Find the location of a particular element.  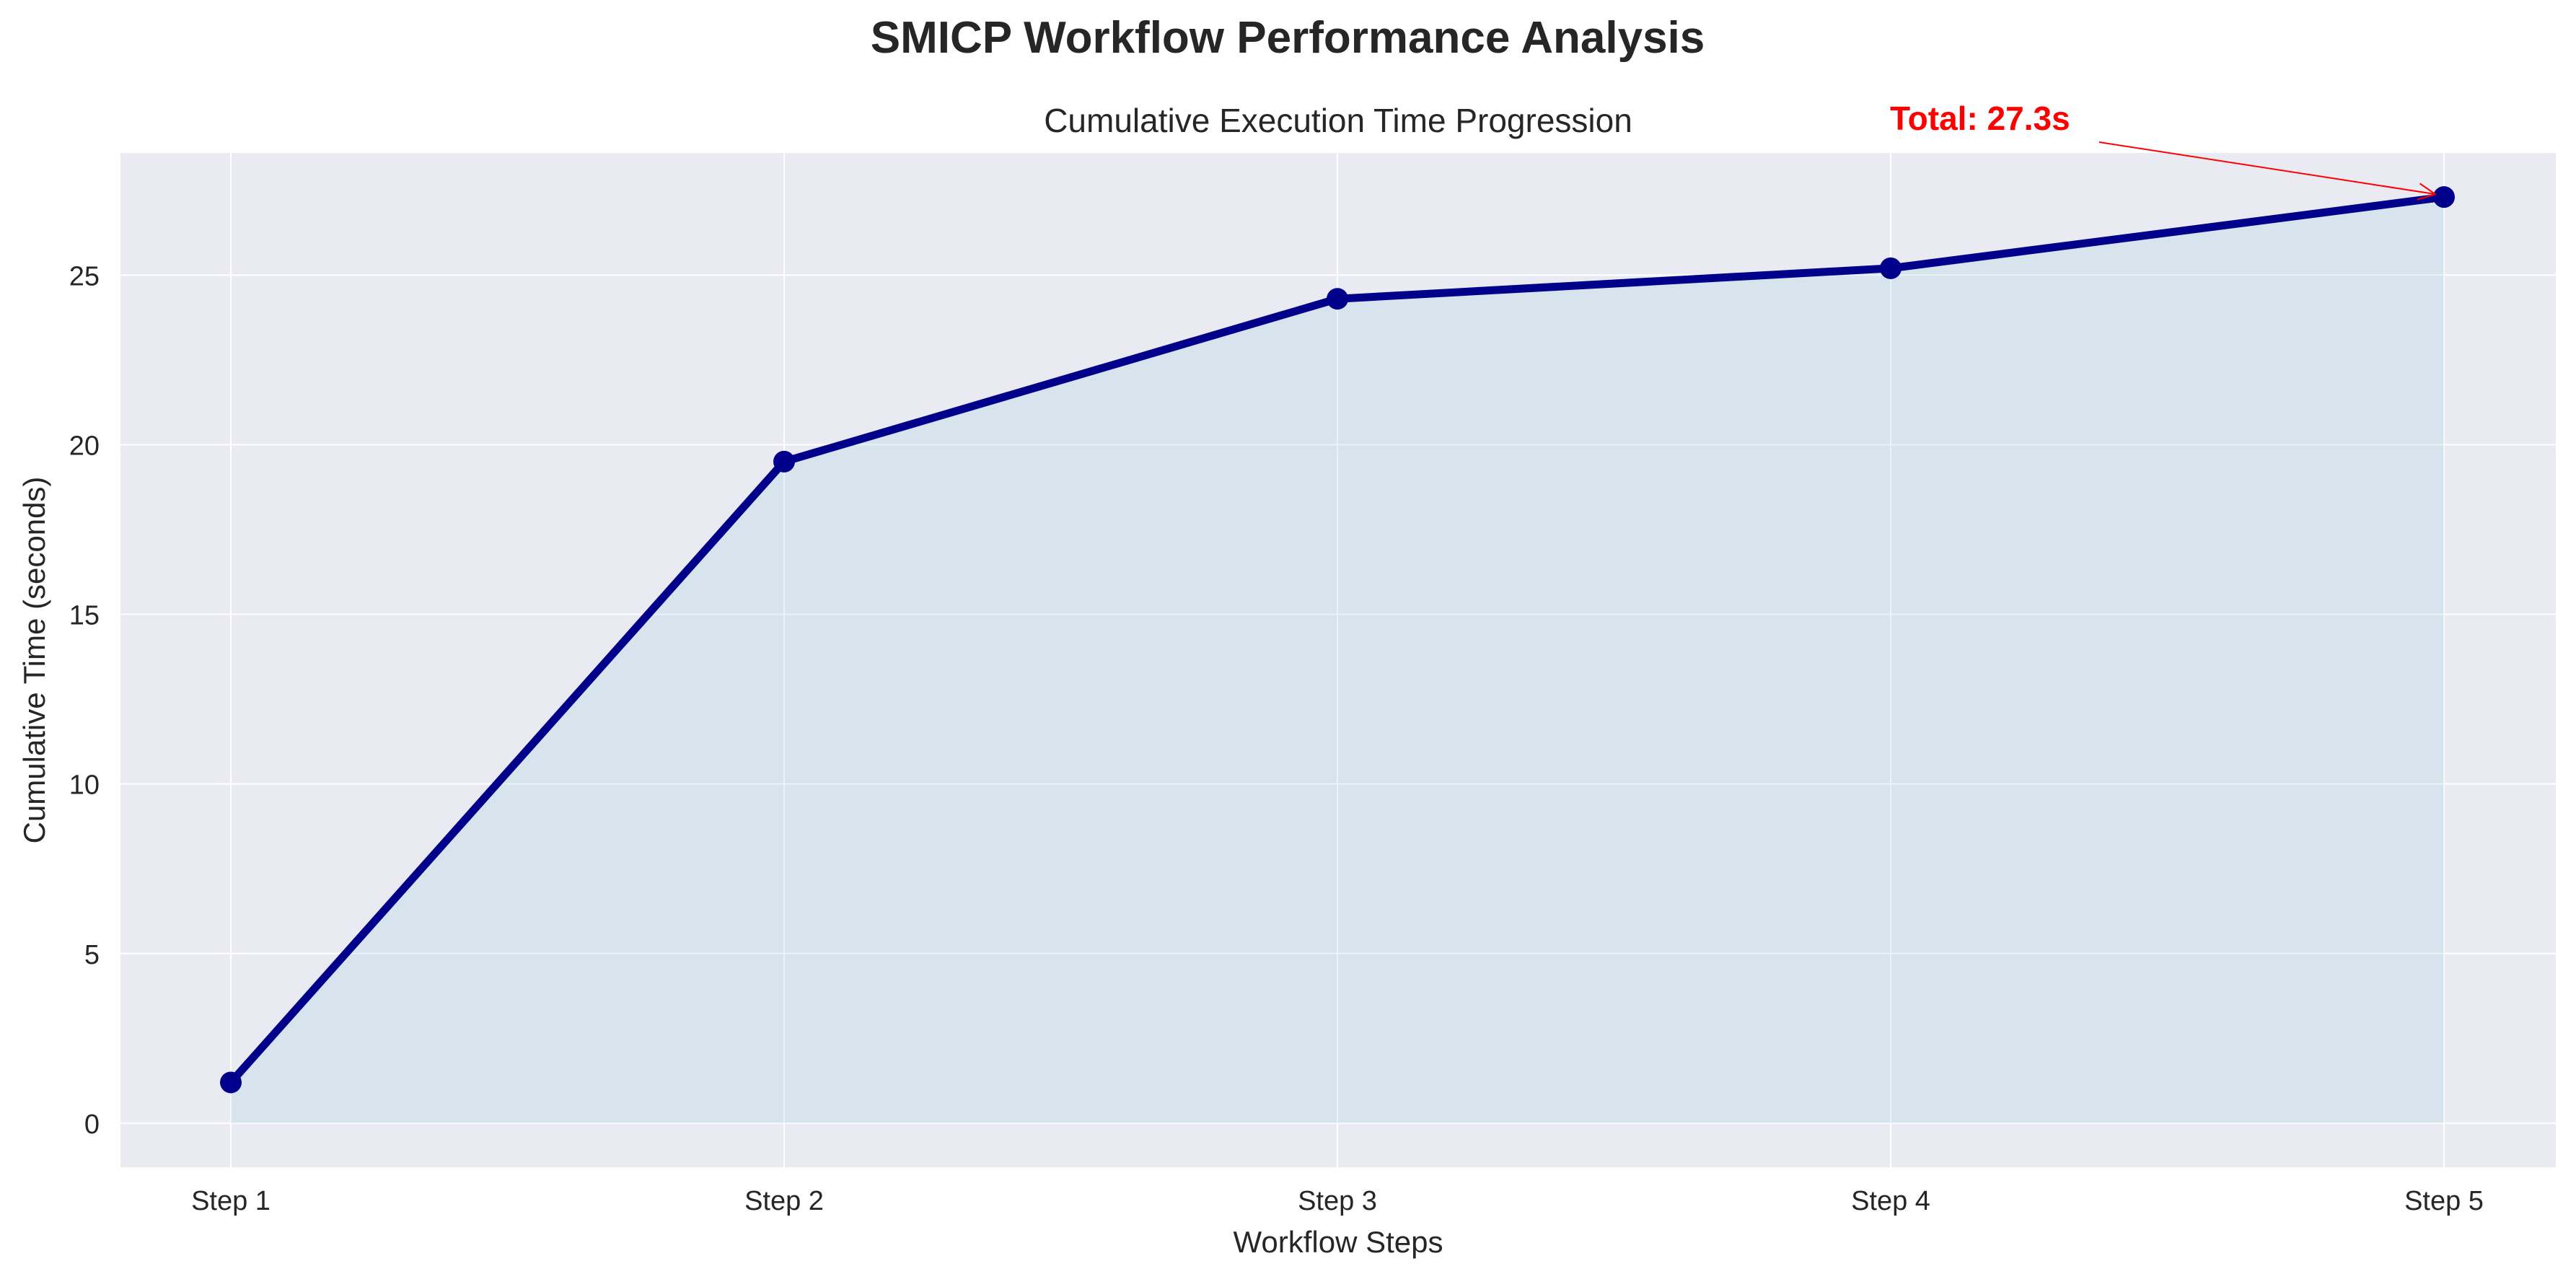

annotation-label: Total: 27.3s is located at coordinates (1980, 118).